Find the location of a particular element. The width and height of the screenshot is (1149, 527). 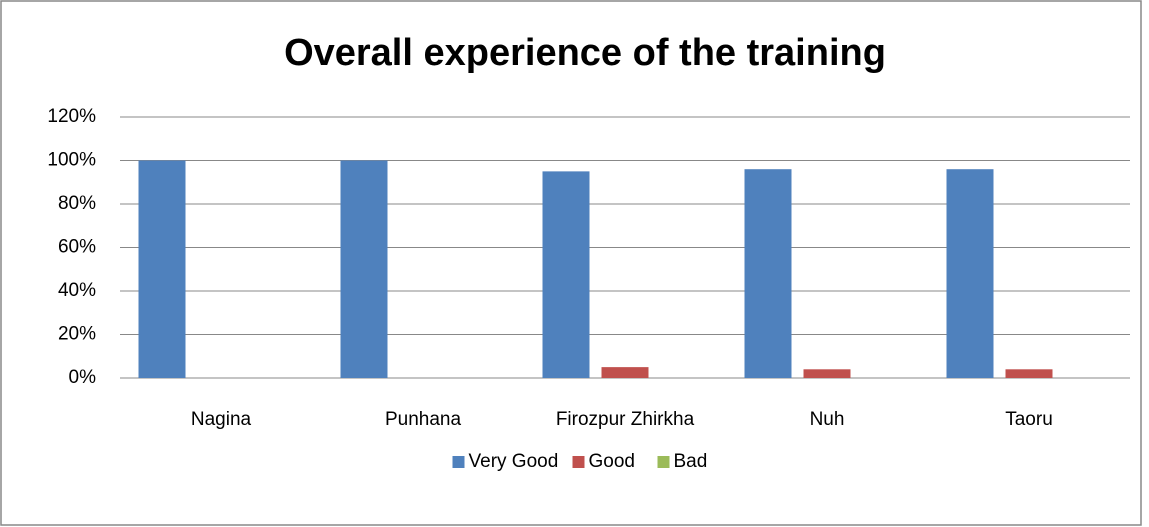

x-tick-label: Taoru is located at coordinates (1029, 419).